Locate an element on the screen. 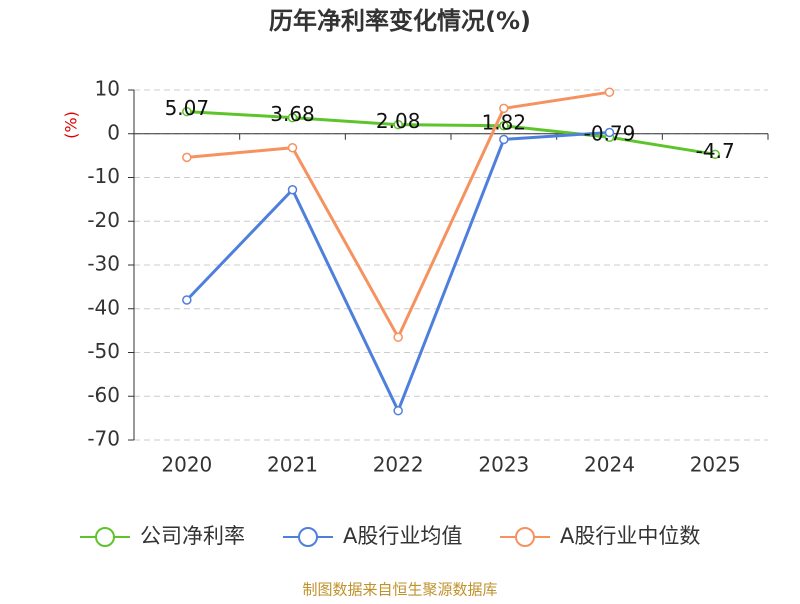 This screenshot has height=604, width=800. x-tick-label: 2023 is located at coordinates (503, 465).